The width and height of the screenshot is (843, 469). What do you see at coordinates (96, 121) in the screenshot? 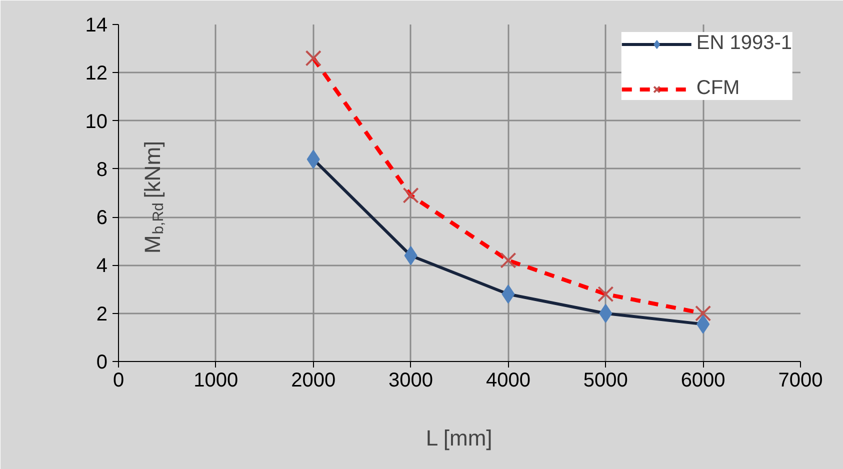
I see `y-tick-label: 10` at bounding box center [96, 121].